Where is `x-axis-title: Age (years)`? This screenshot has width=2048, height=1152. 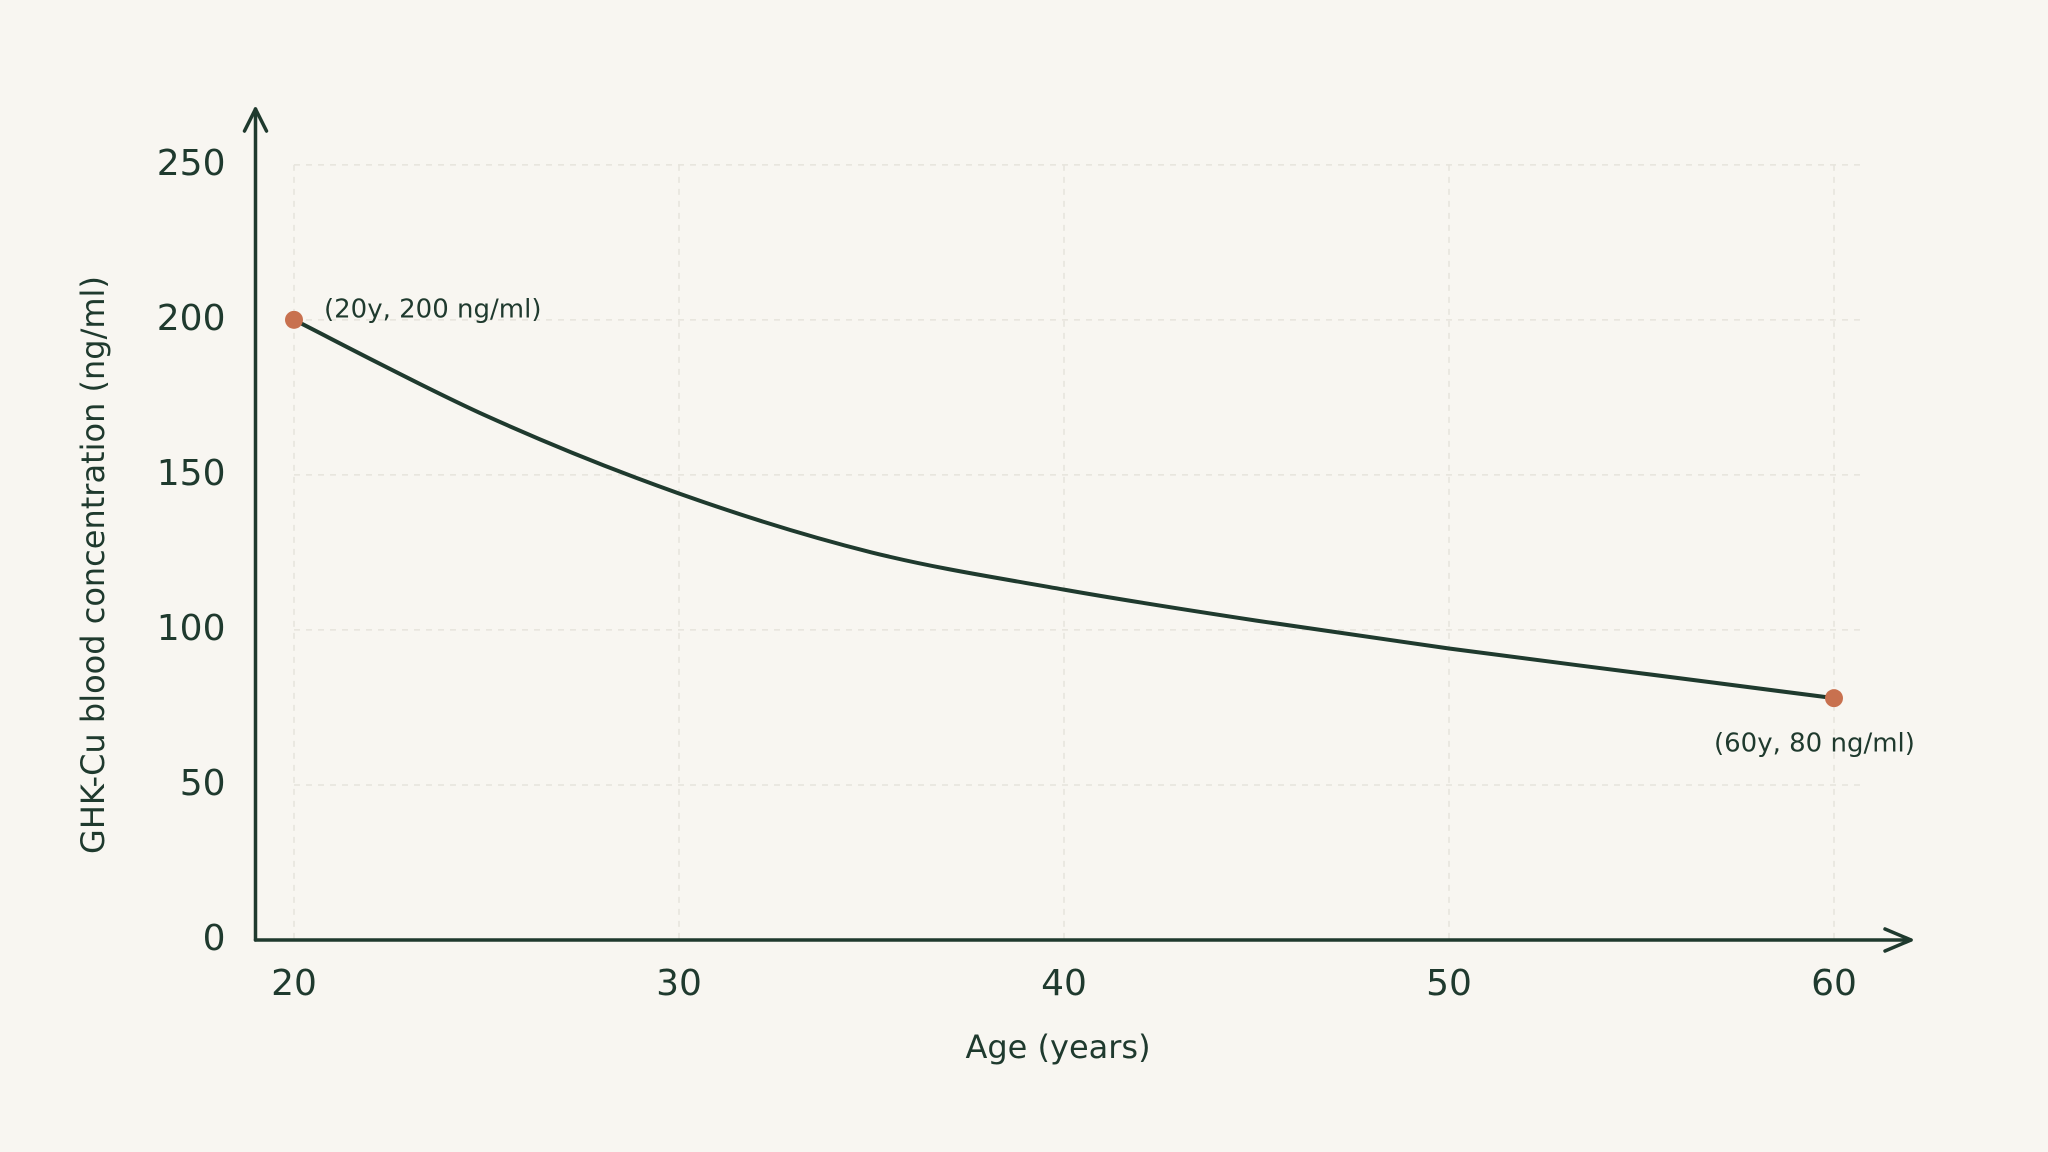
x-axis-title: Age (years) is located at coordinates (1057, 1047).